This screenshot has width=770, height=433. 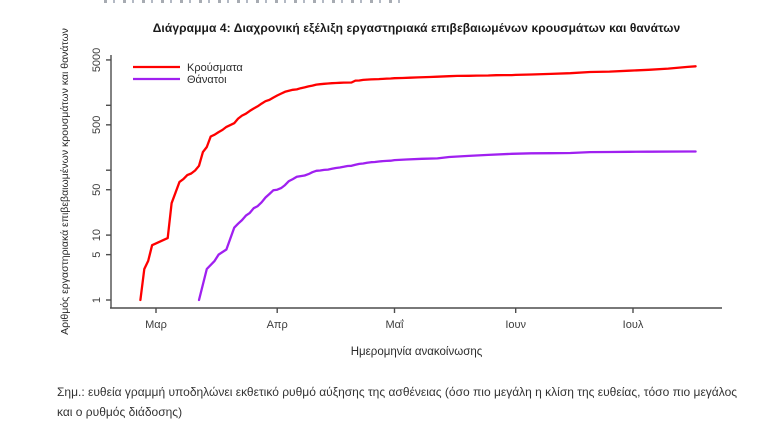 I want to click on y-tick-label: 5, so click(x=97, y=255).